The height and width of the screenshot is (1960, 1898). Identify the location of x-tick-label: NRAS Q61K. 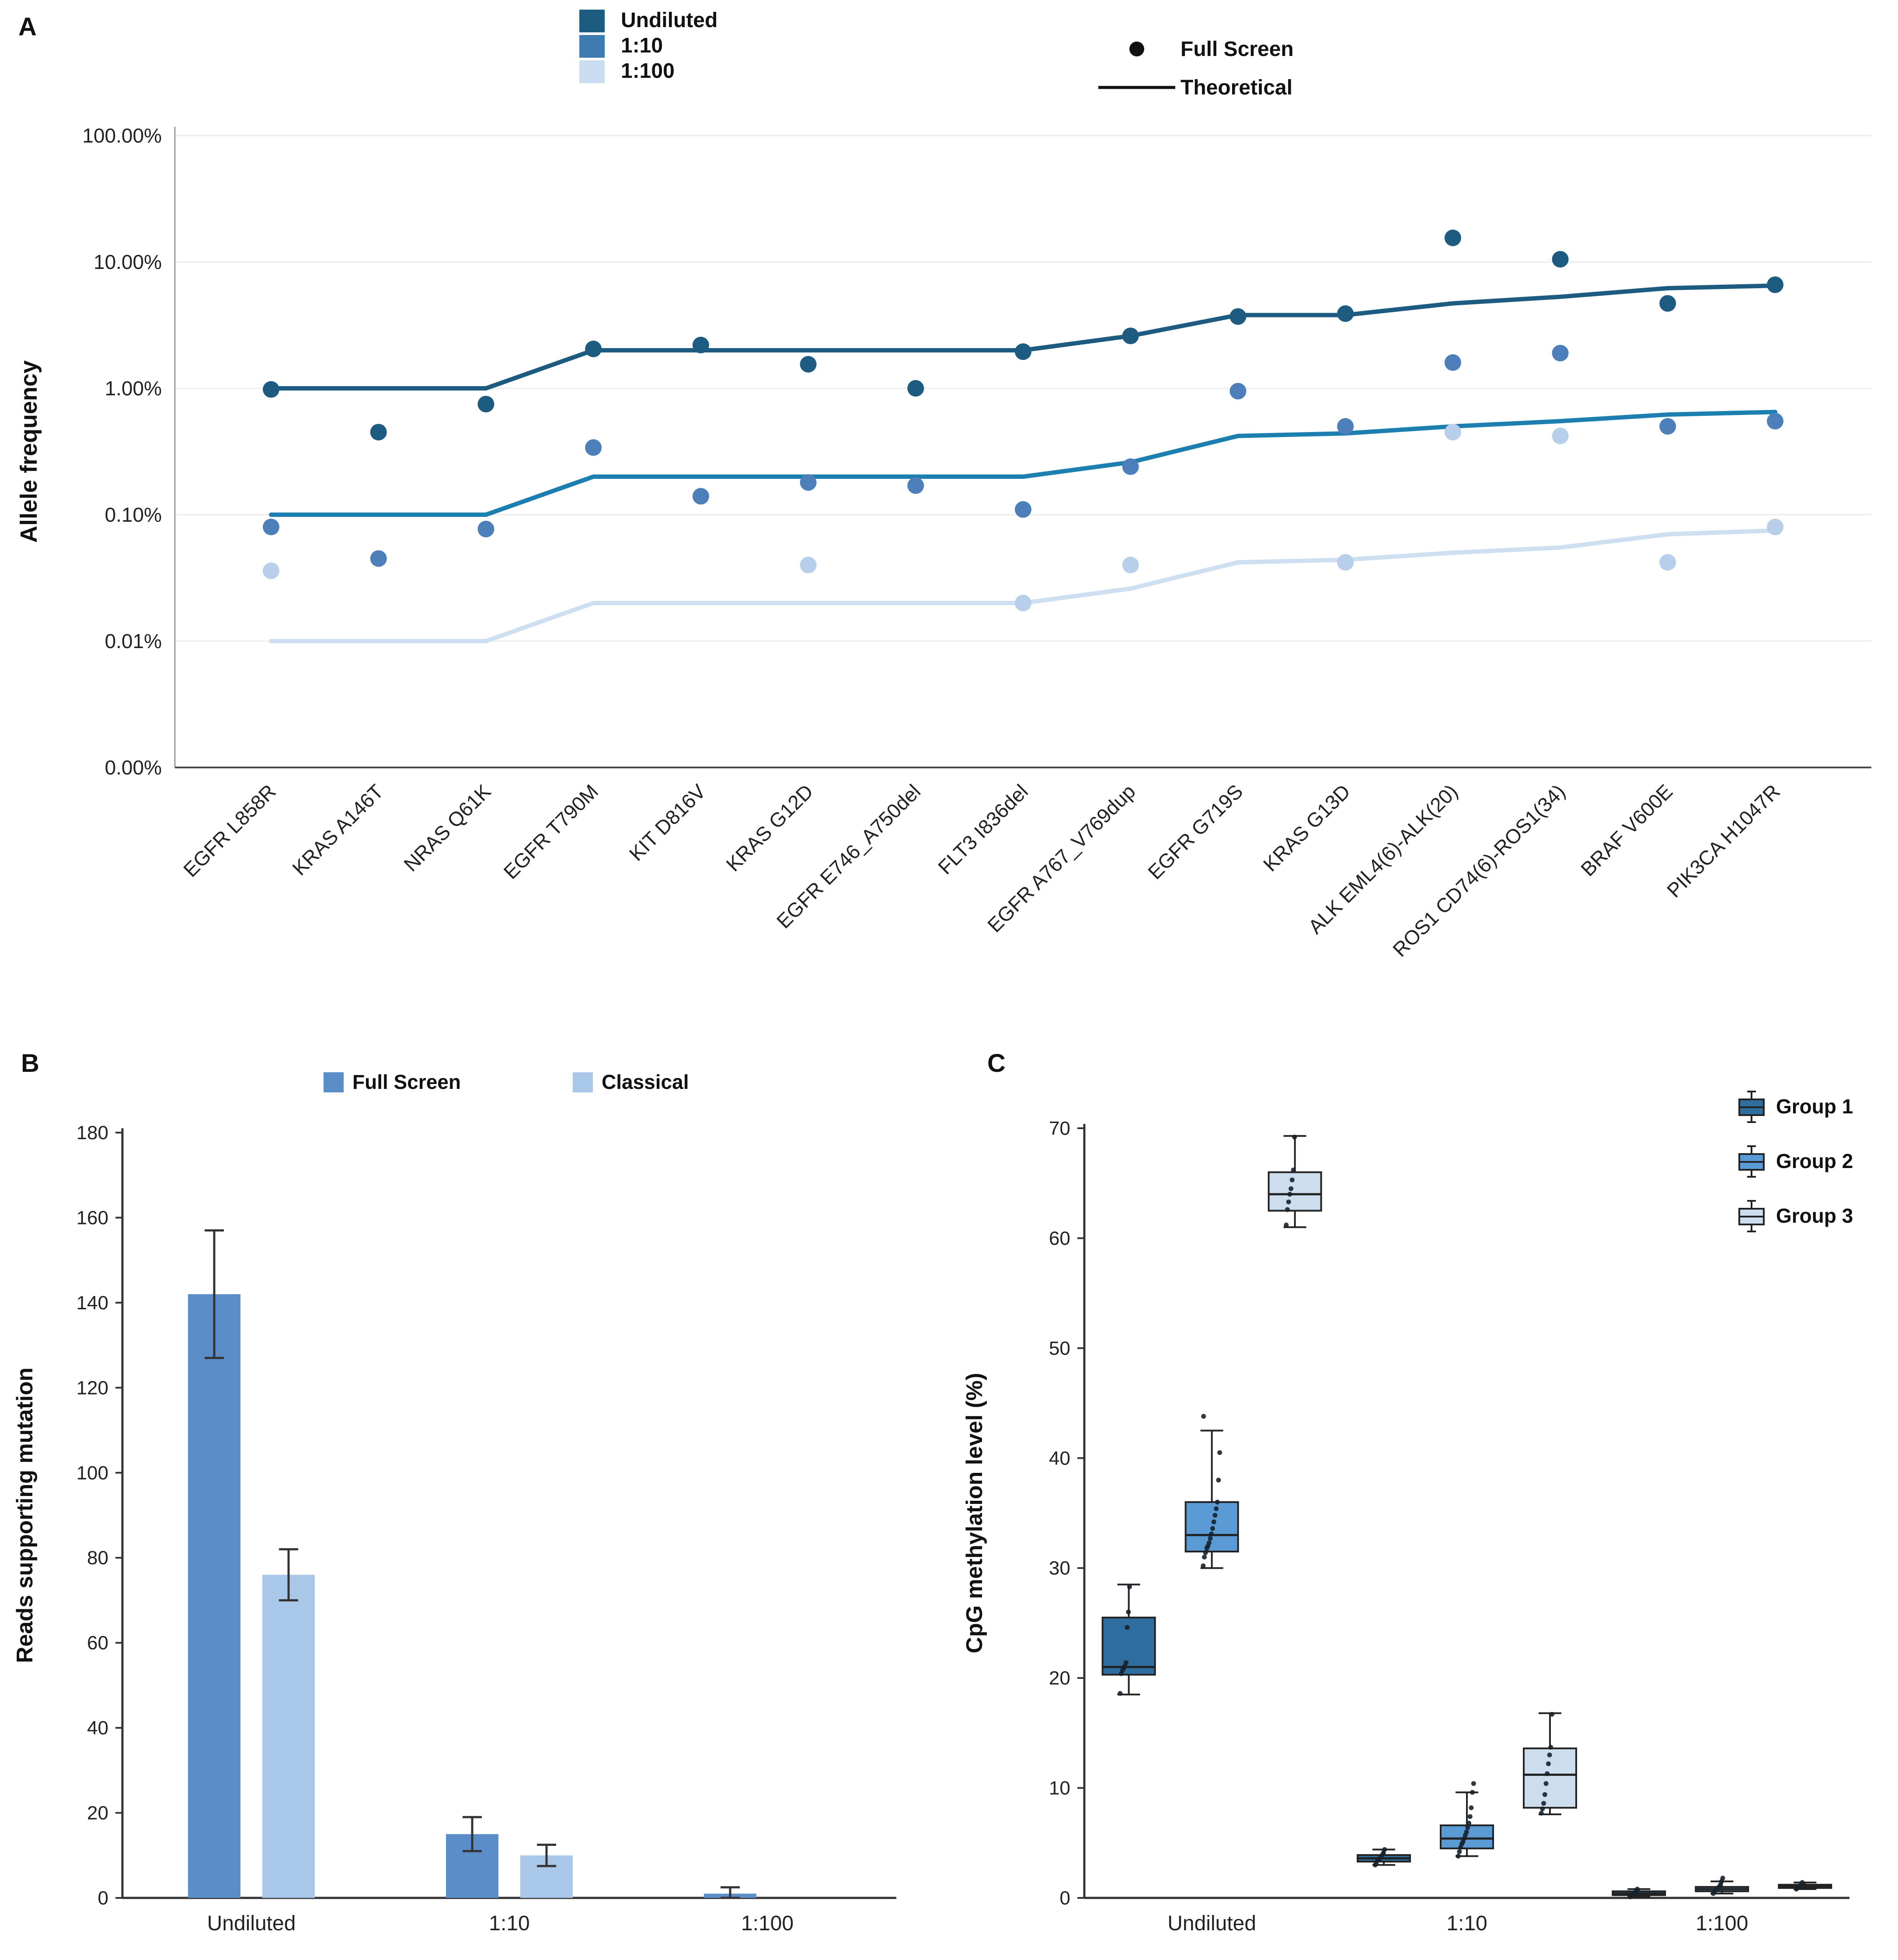
(447, 828).